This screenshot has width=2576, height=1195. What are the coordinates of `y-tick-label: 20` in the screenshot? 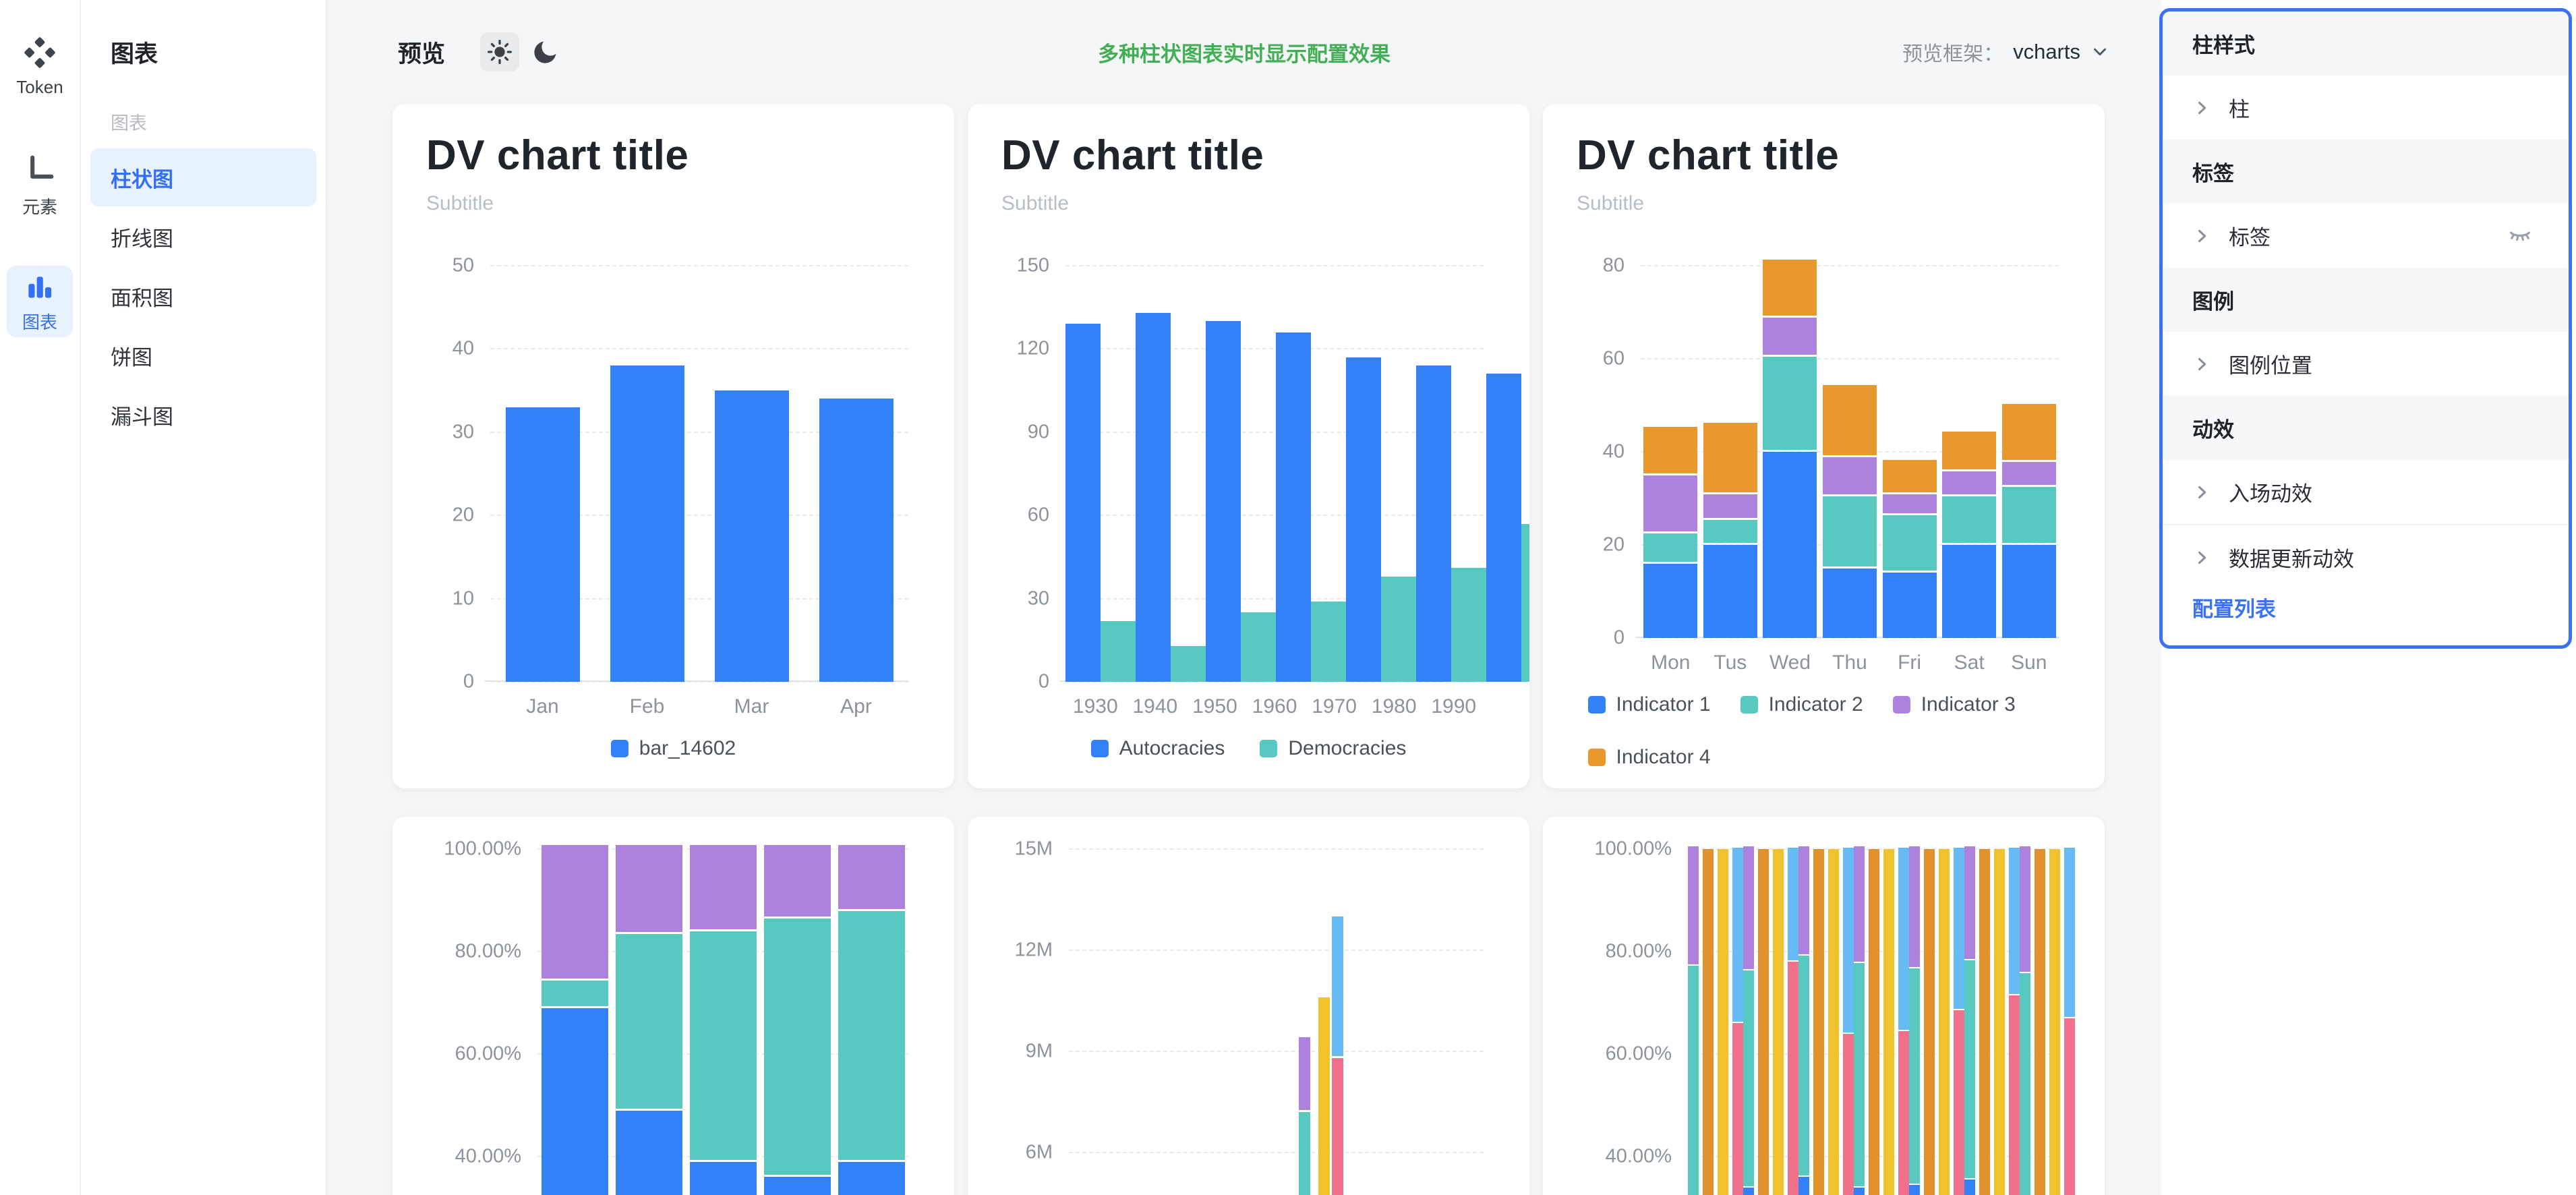 It's located at (463, 515).